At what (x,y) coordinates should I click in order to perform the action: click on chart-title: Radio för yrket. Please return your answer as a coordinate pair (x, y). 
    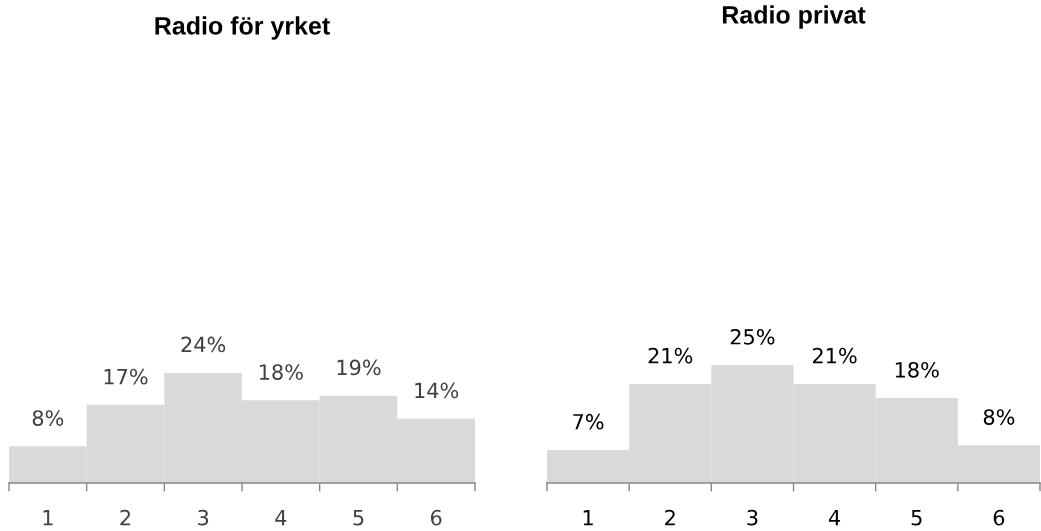
    Looking at the image, I should click on (242, 28).